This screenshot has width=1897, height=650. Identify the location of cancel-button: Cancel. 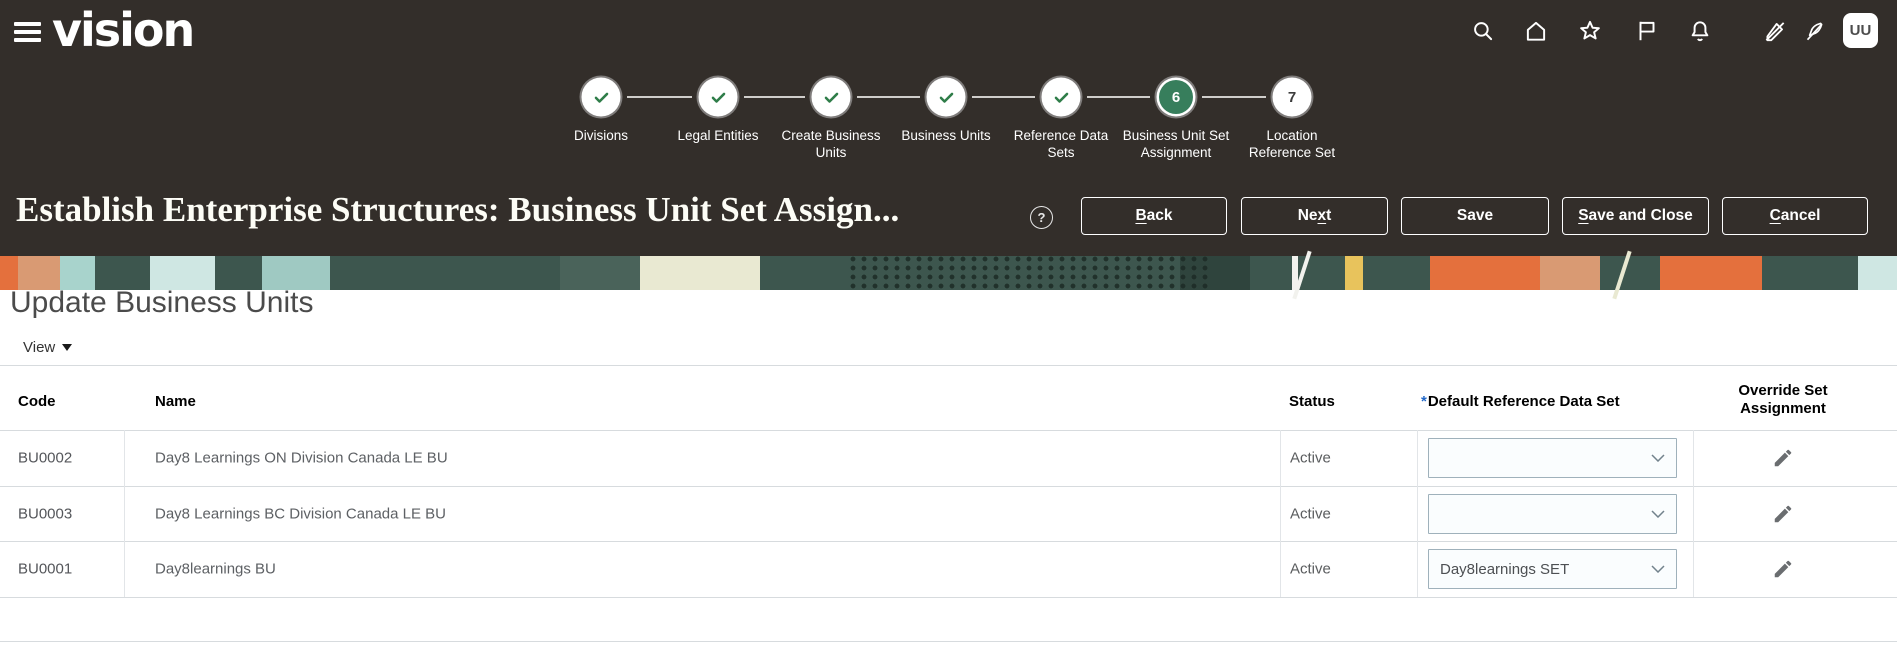
(1795, 216).